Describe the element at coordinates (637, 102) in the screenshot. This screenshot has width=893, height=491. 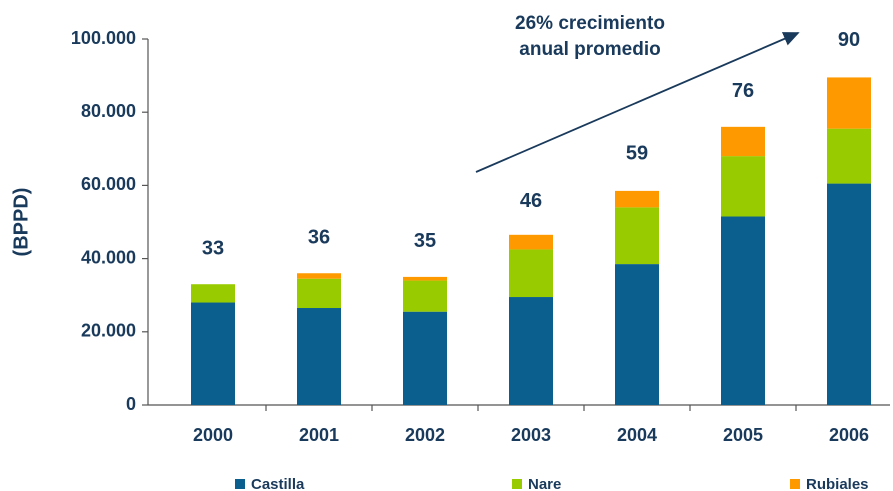
I see `growth-arrow` at that location.